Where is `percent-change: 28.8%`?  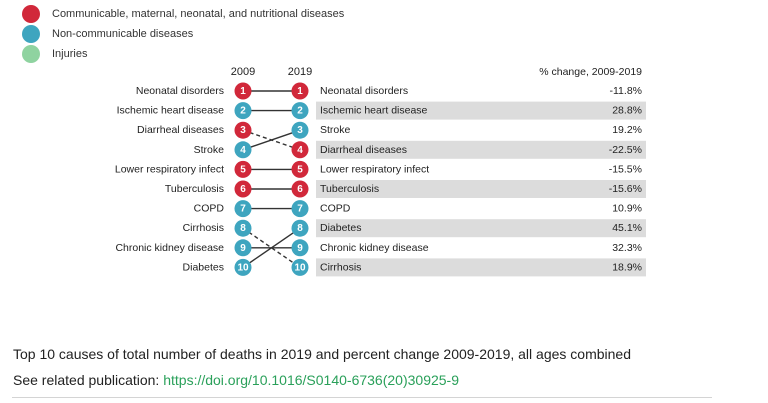
percent-change: 28.8% is located at coordinates (627, 111).